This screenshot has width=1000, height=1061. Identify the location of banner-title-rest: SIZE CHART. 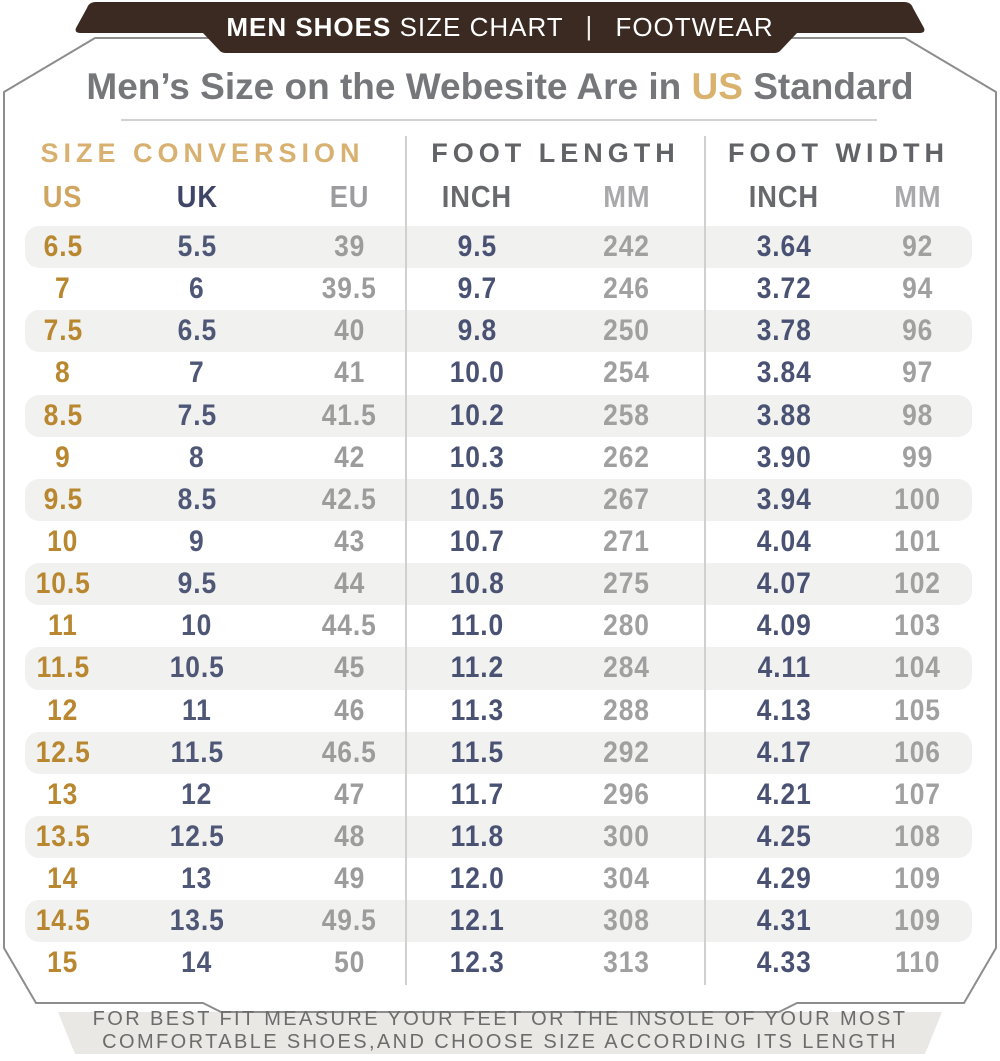
(481, 27).